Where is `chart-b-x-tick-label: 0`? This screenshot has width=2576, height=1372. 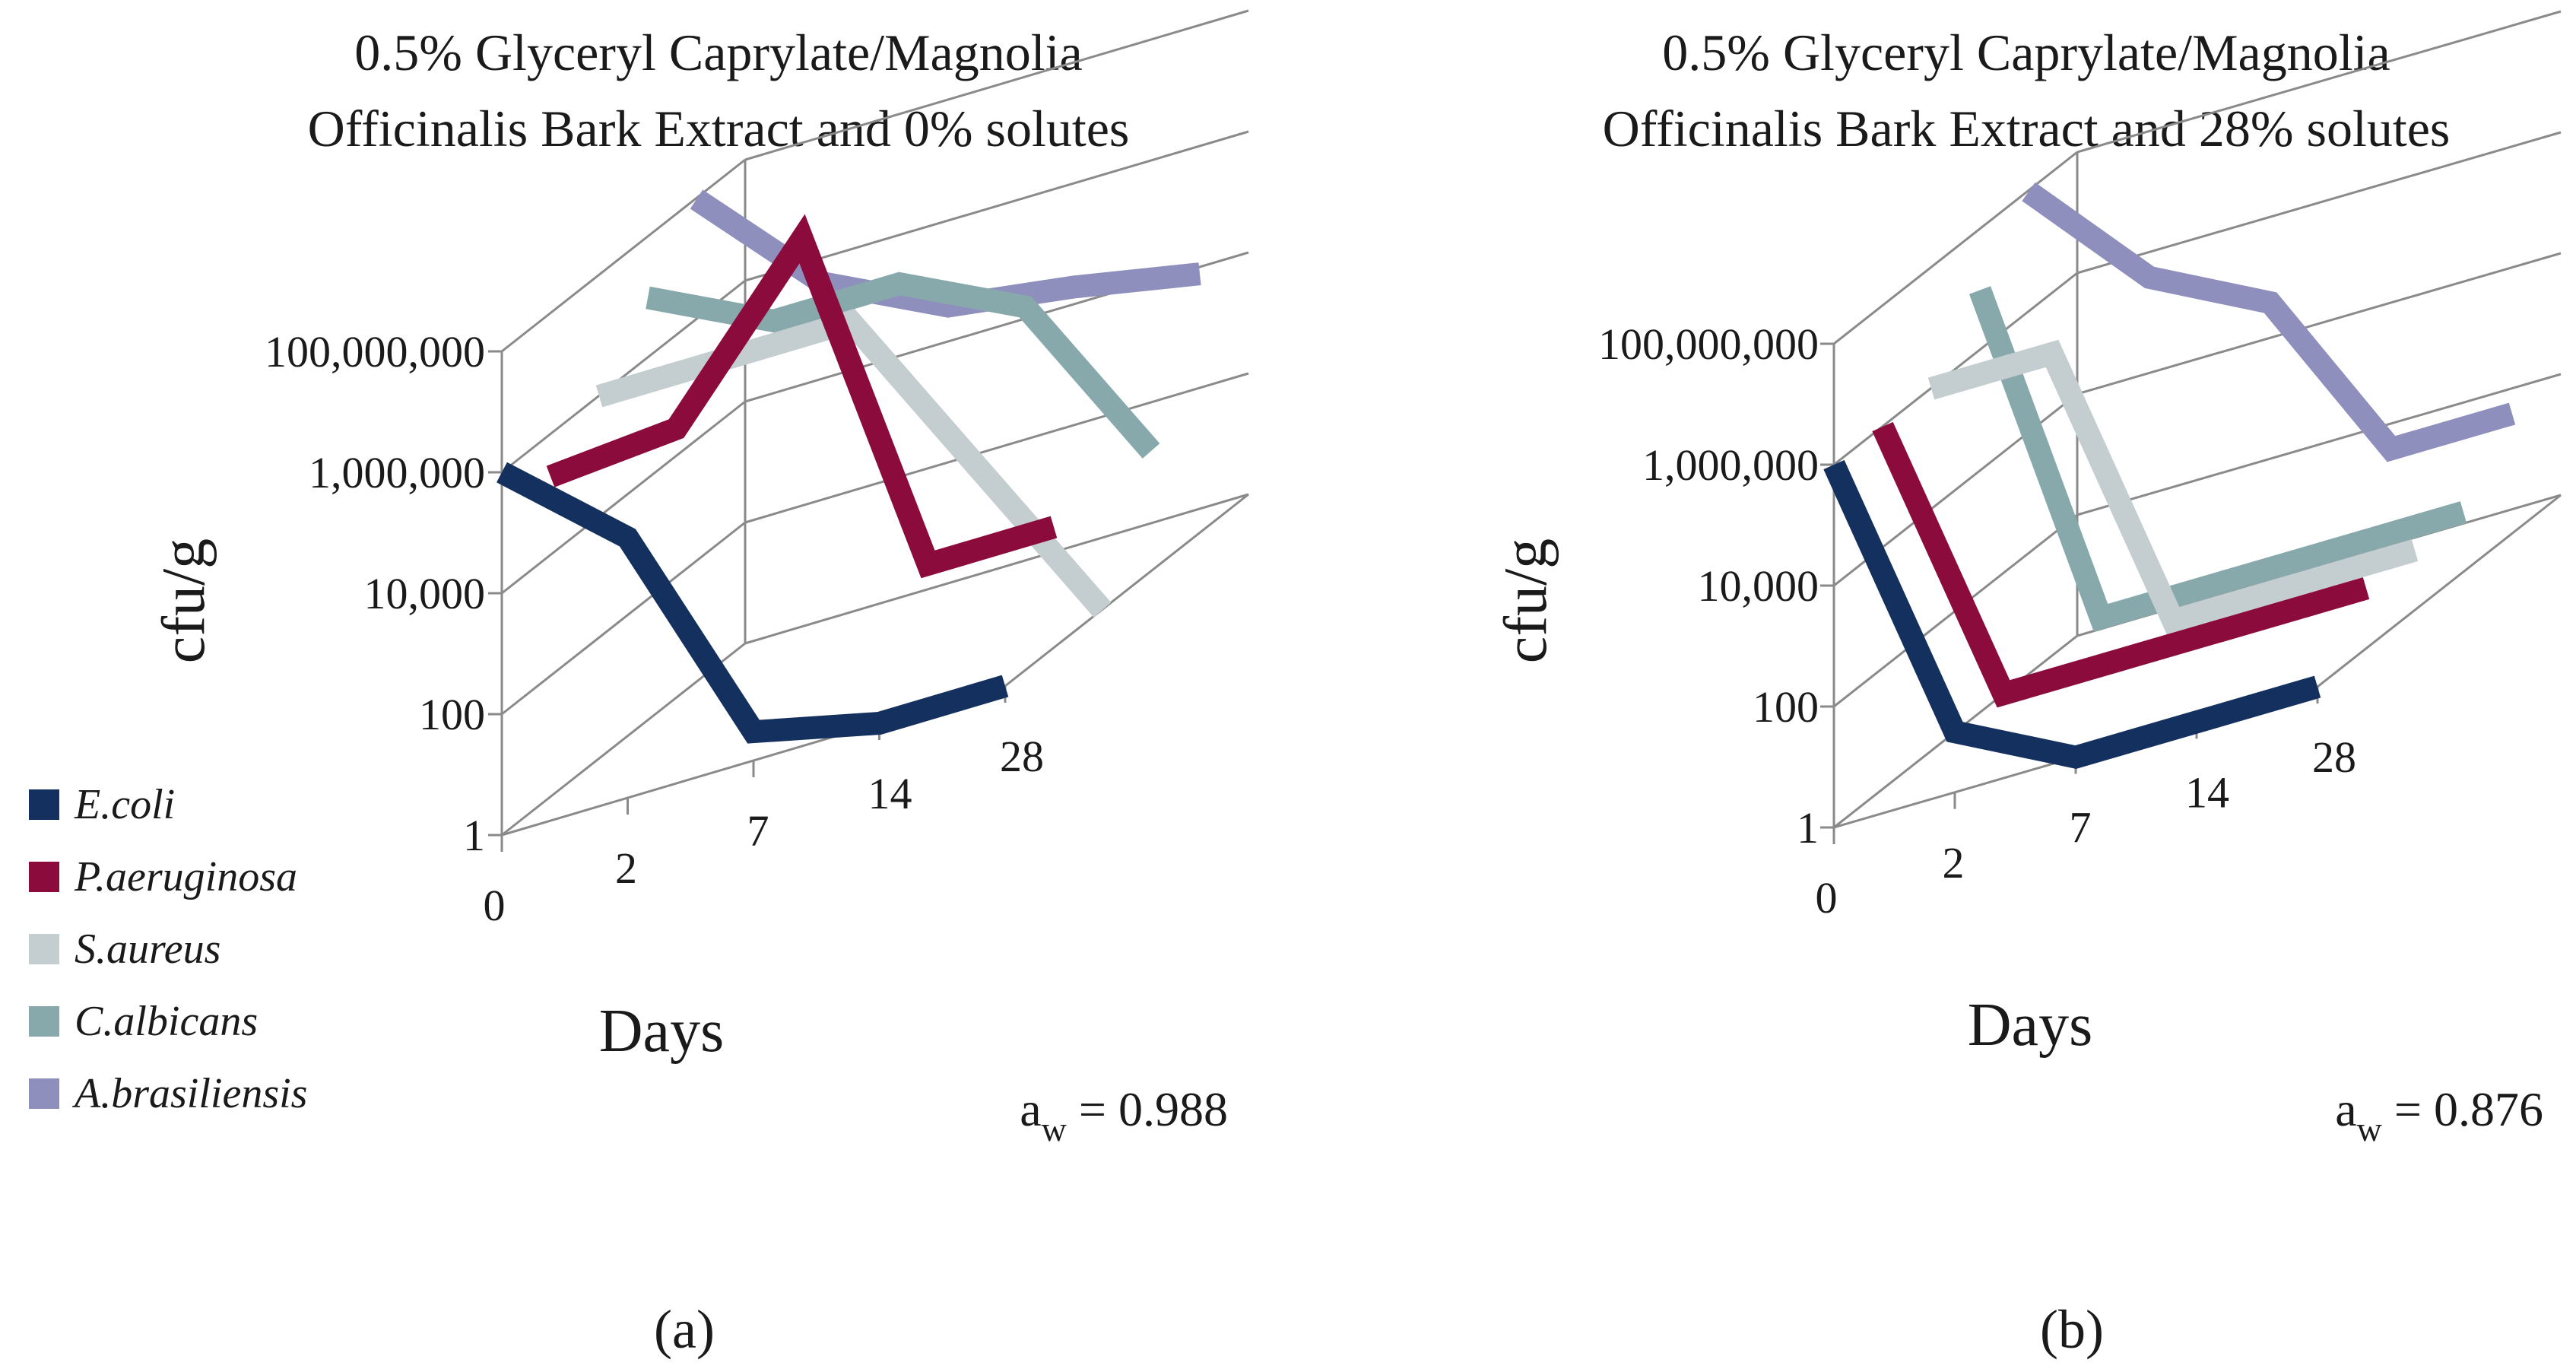
chart-b-x-tick-label: 0 is located at coordinates (1827, 898).